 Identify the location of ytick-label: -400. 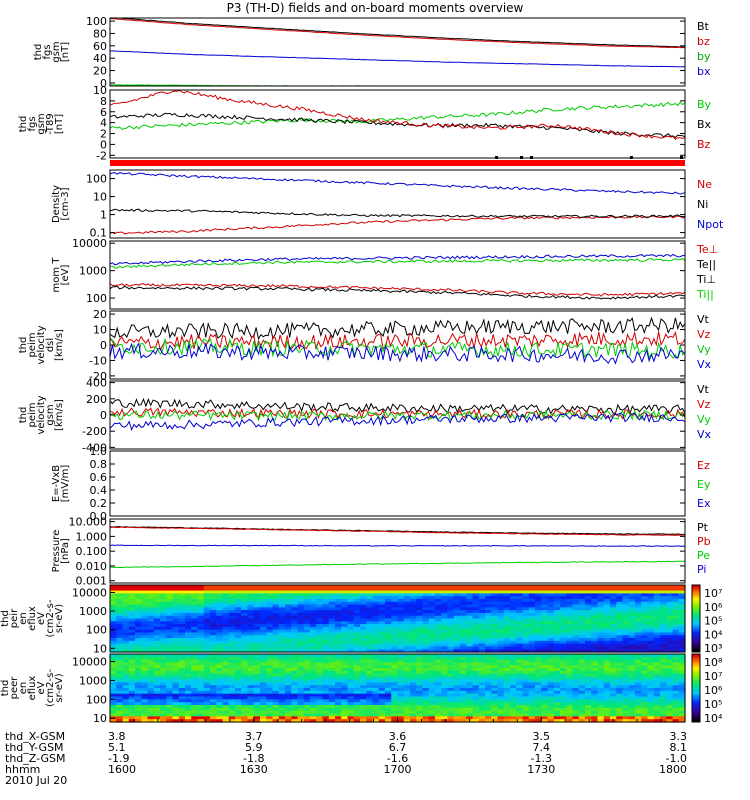
(94, 447).